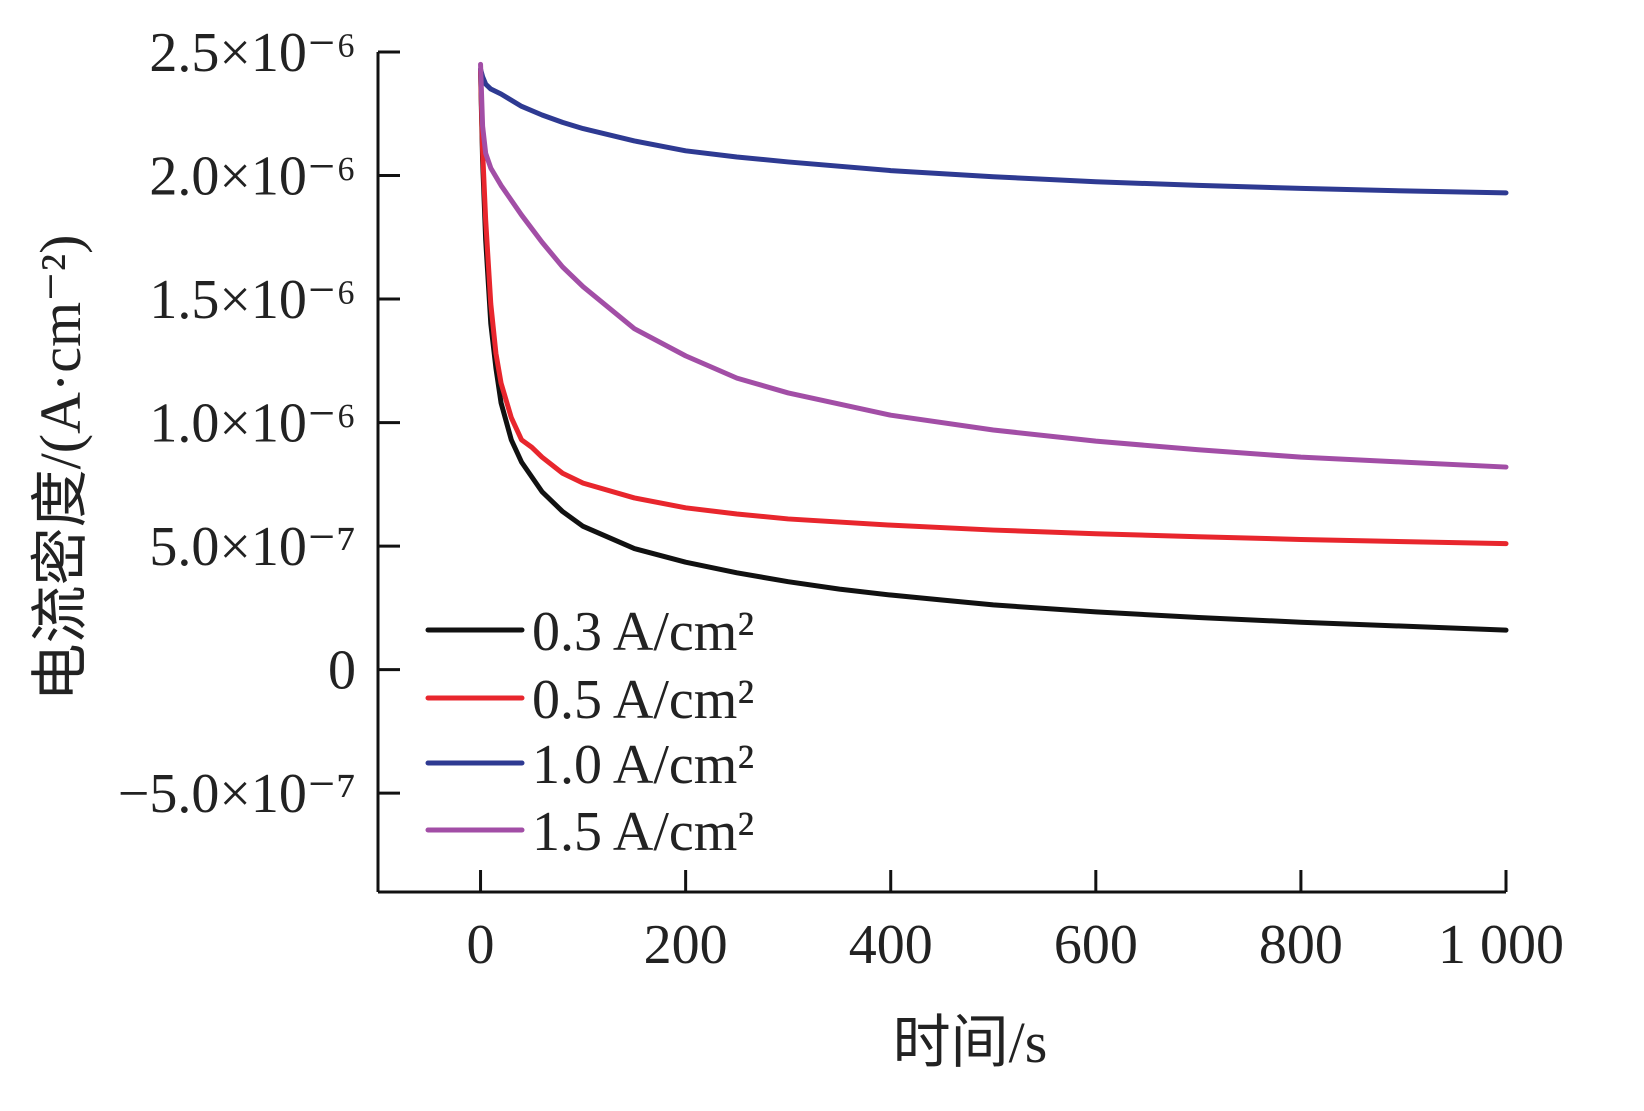 The height and width of the screenshot is (1111, 1644). What do you see at coordinates (252, 300) in the screenshot?
I see `y-tick-label: 1.5×10⁻⁶` at bounding box center [252, 300].